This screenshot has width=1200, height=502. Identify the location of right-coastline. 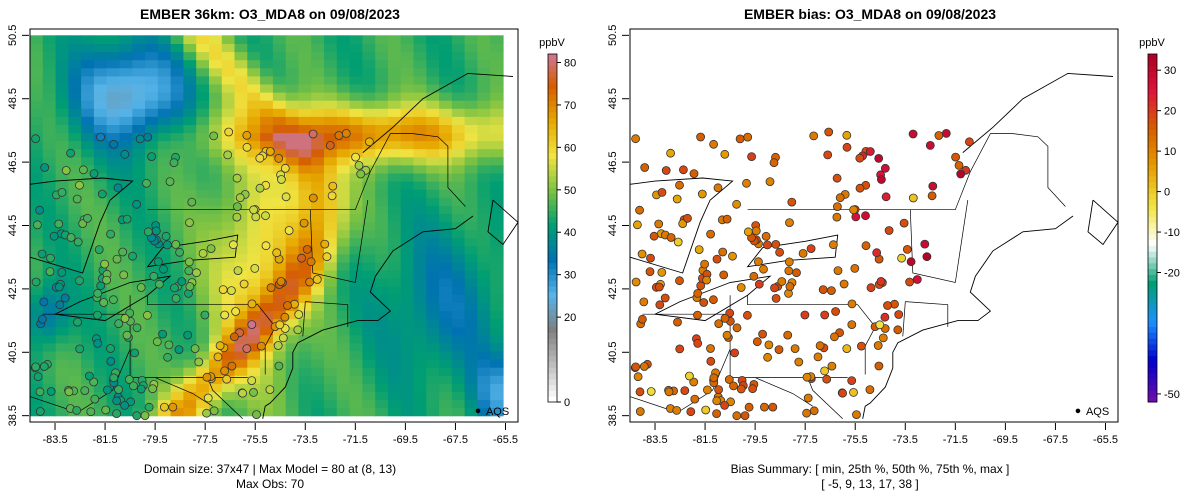
(968, 317).